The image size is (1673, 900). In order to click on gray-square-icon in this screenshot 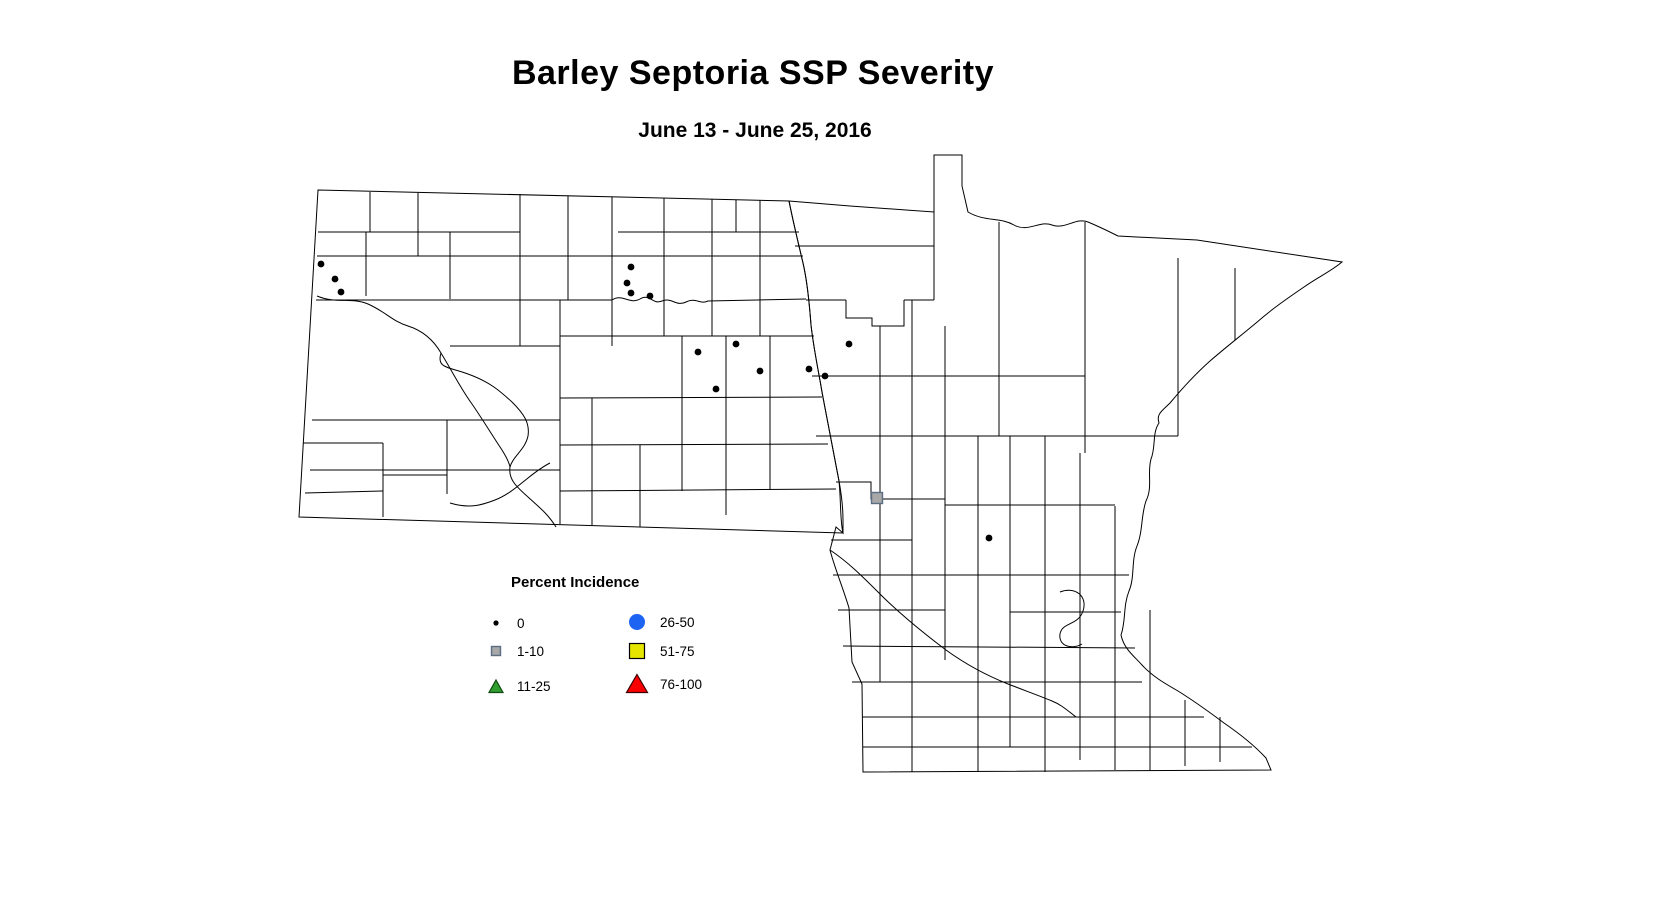, I will do `click(496, 651)`.